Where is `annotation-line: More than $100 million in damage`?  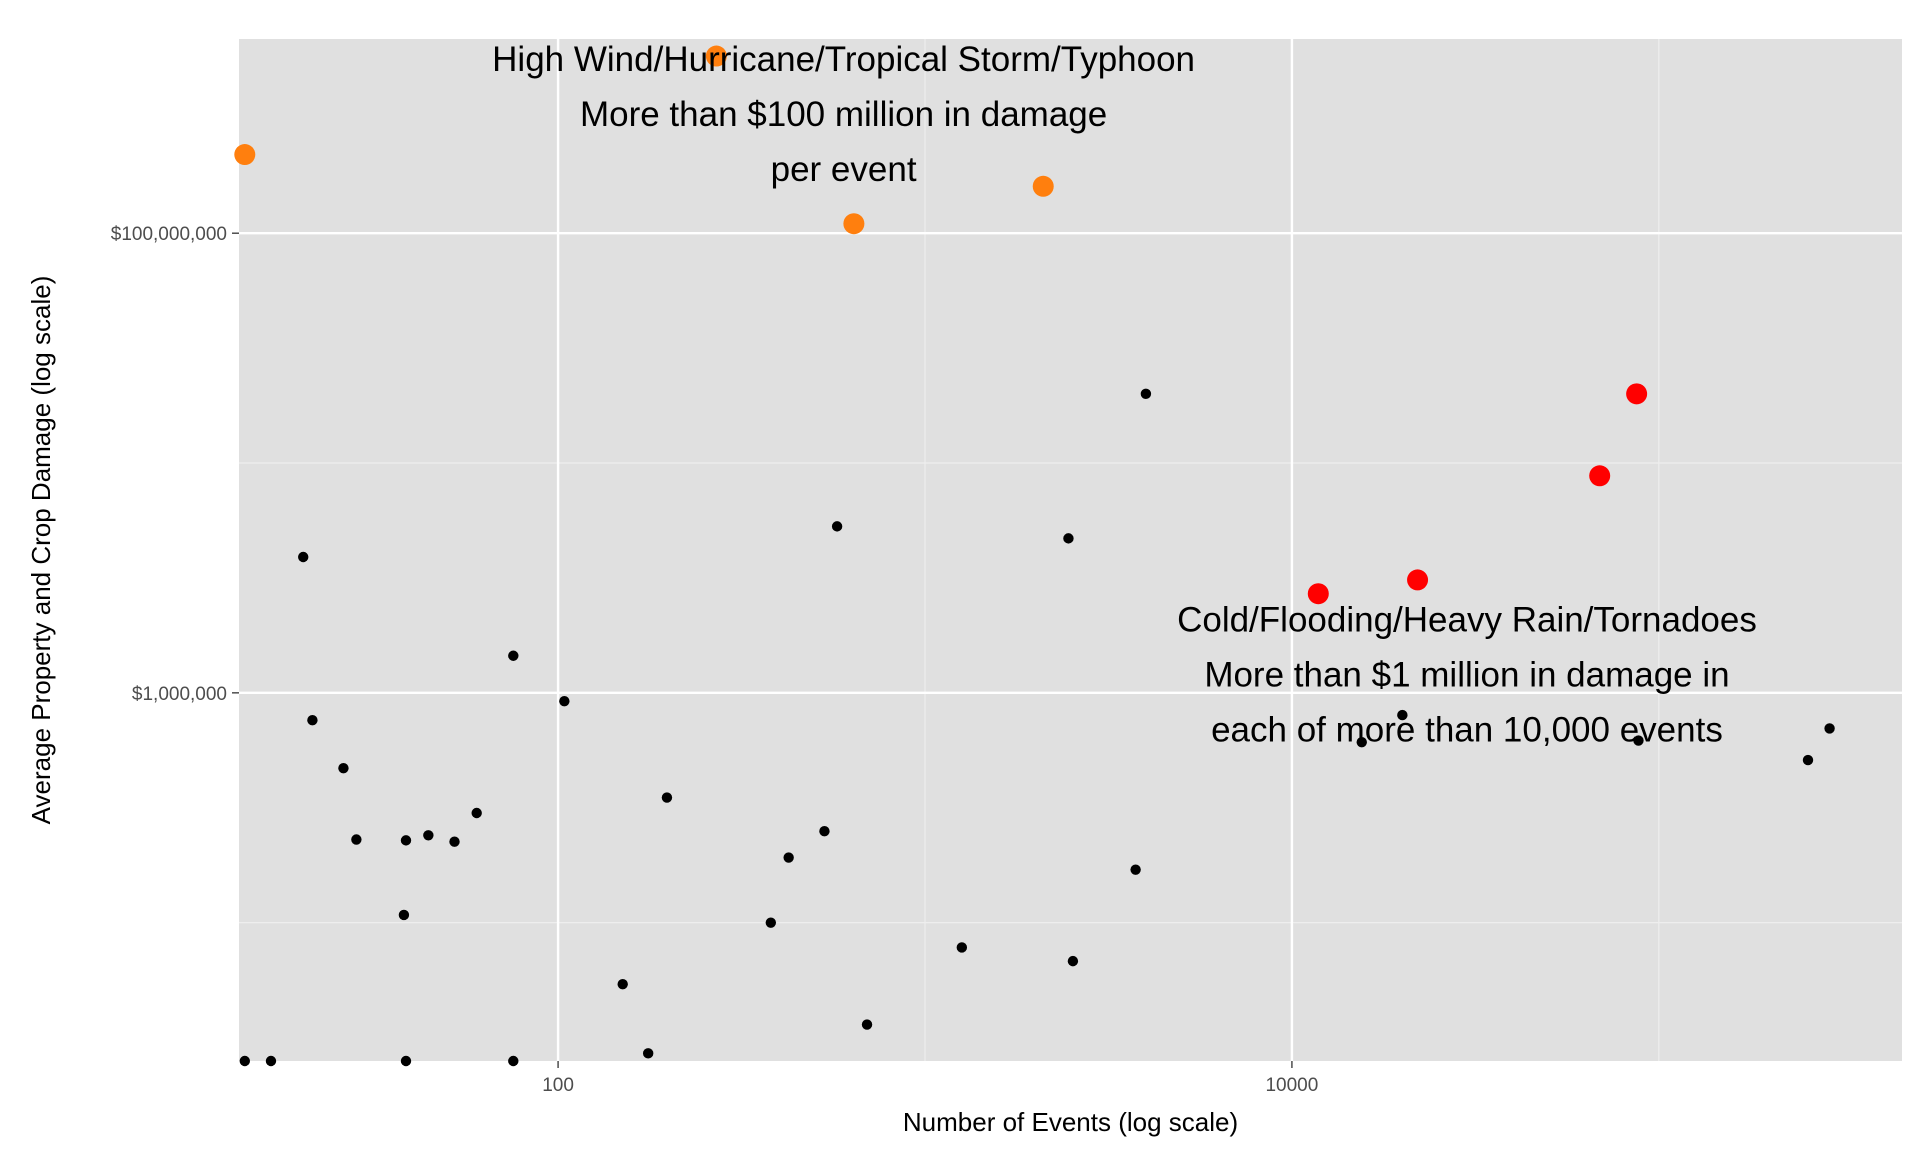
annotation-line: More than $100 million in damage is located at coordinates (843, 114).